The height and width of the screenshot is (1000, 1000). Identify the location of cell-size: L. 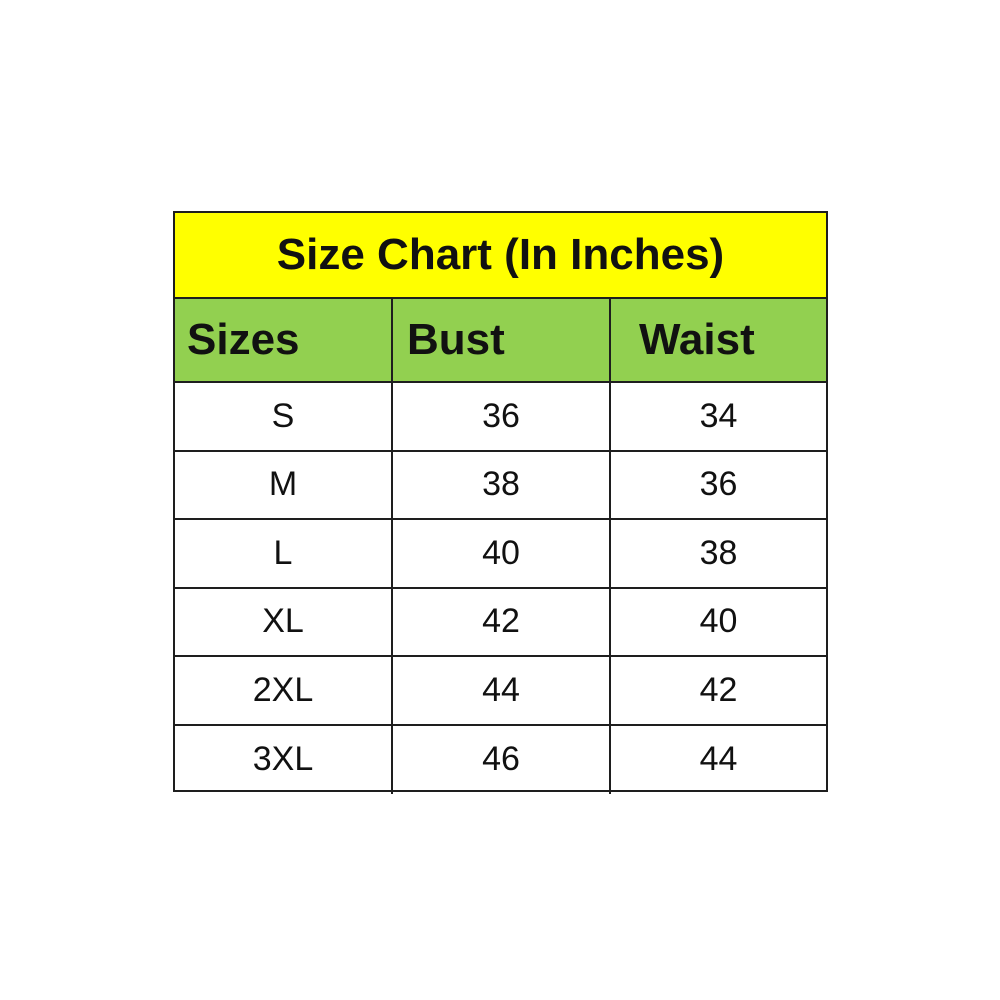
(284, 553).